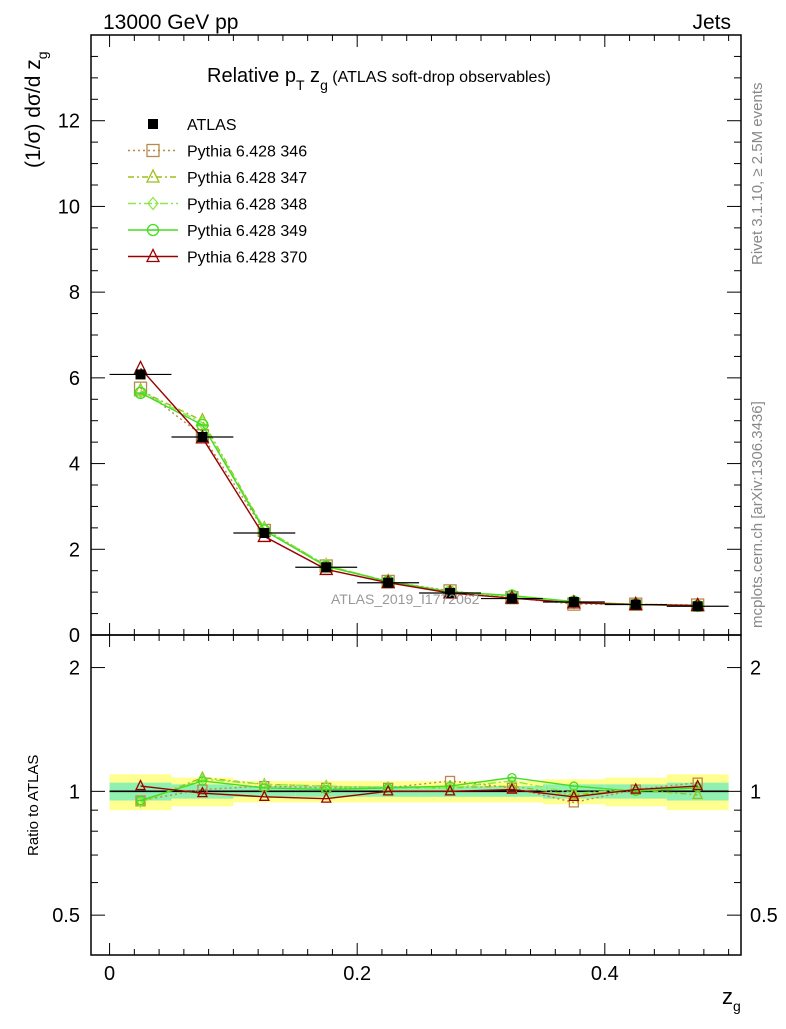  Describe the element at coordinates (170, 22) in the screenshot. I see `header-left: 13000 GeV pp` at that location.